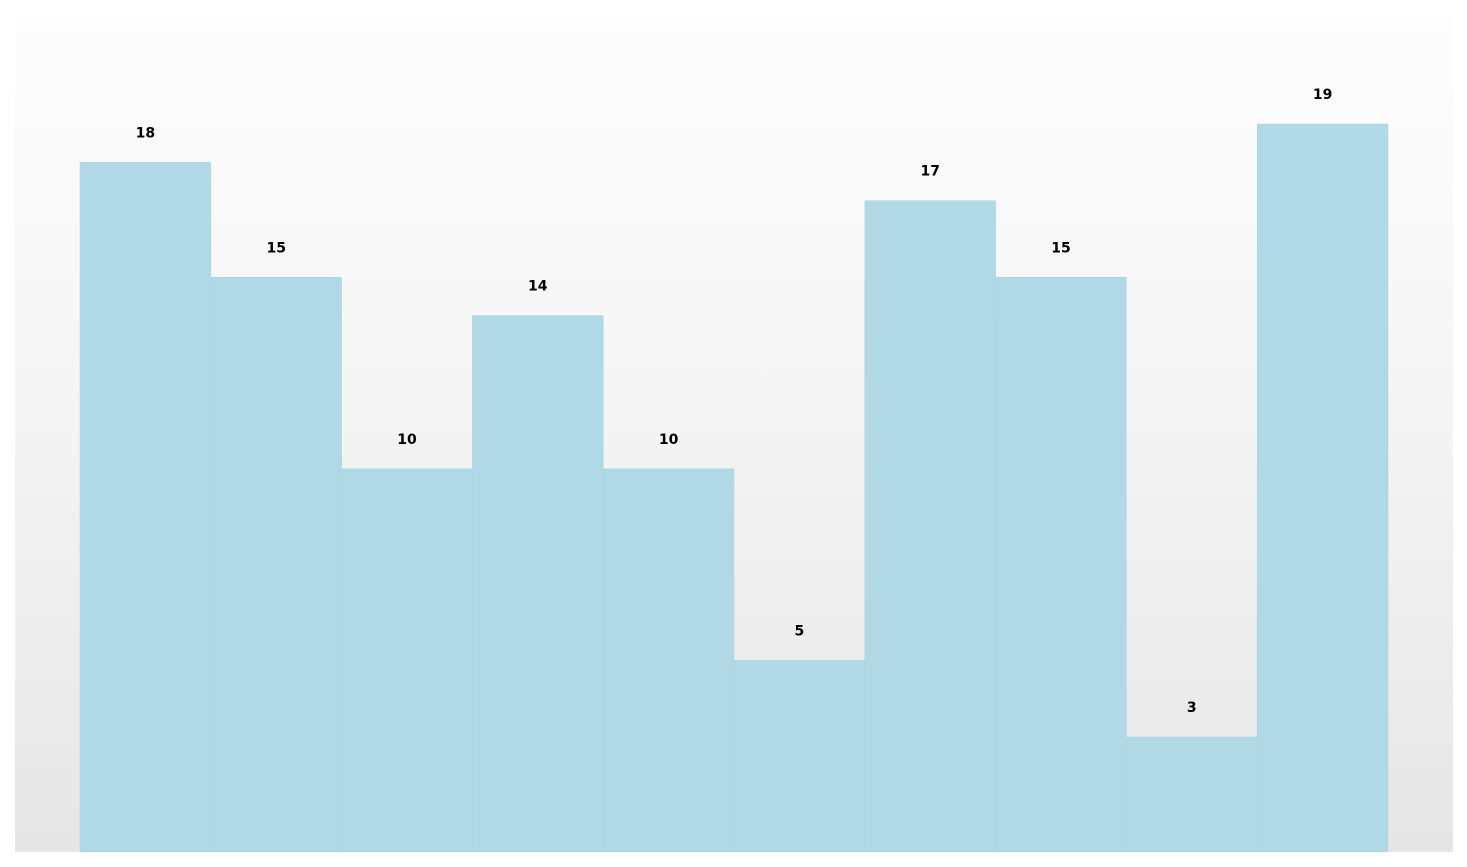  Describe the element at coordinates (538, 287) in the screenshot. I see `bar-value-label: 14` at that location.